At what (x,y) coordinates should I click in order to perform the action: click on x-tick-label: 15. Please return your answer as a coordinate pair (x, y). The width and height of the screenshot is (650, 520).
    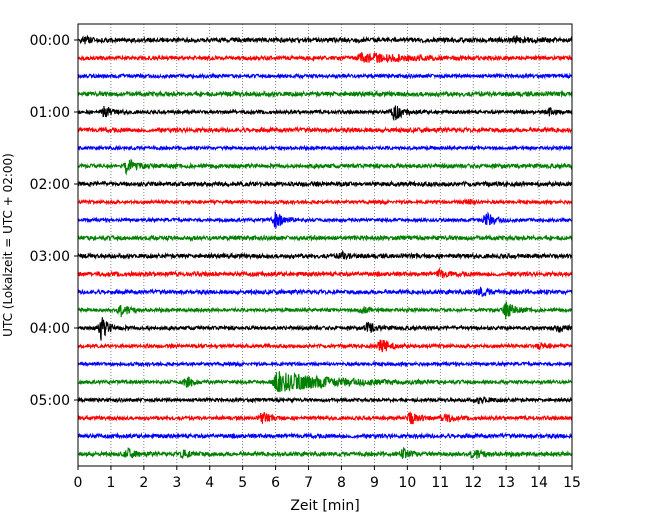
    Looking at the image, I should click on (572, 483).